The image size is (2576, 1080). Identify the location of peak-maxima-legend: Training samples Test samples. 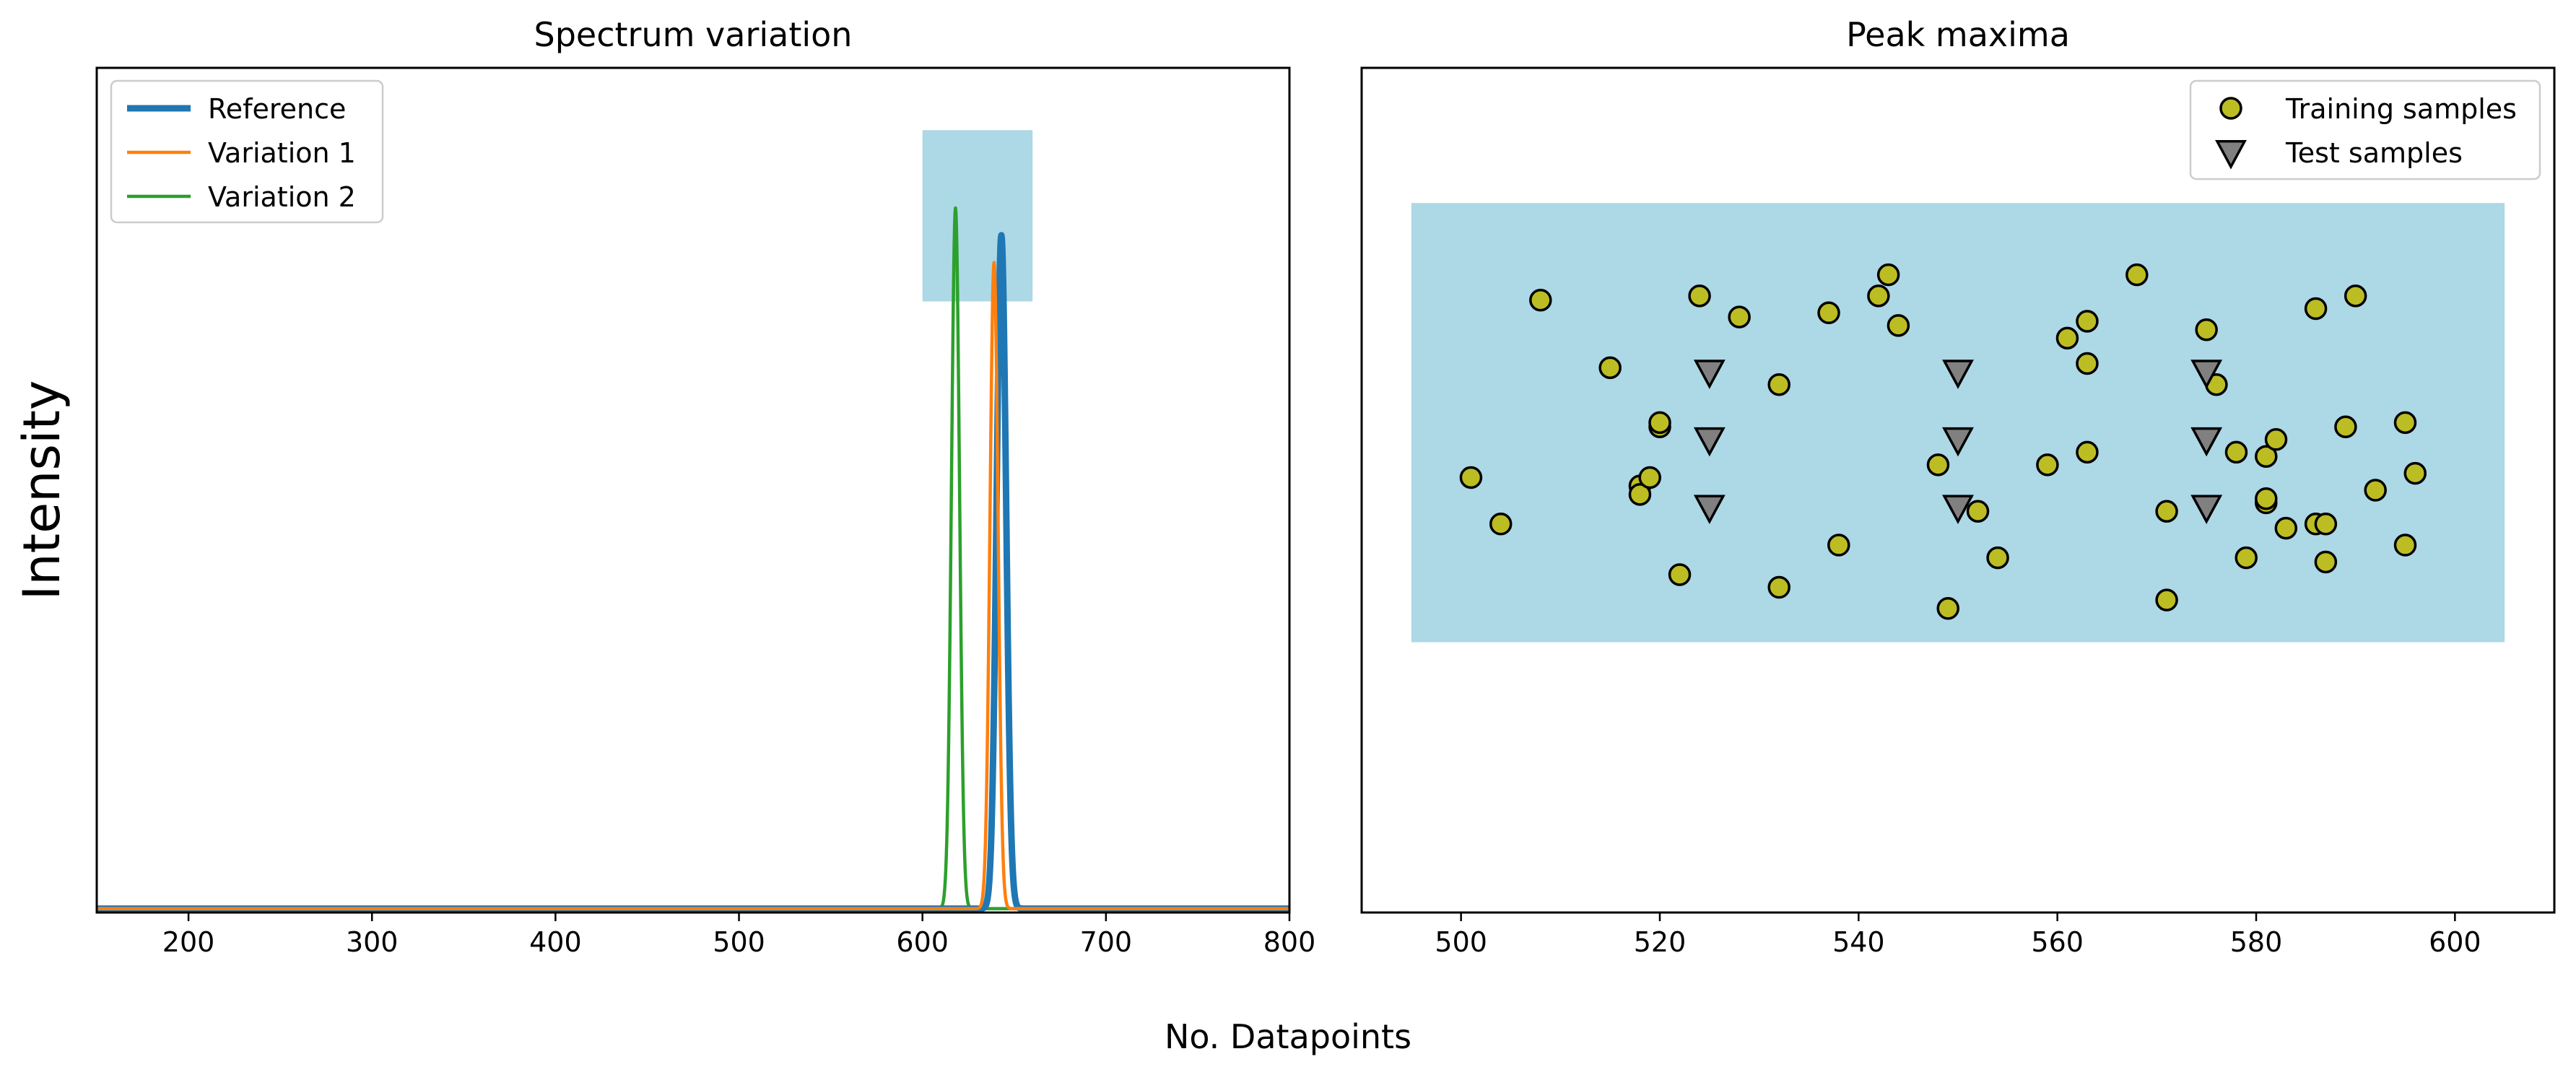
(2365, 129).